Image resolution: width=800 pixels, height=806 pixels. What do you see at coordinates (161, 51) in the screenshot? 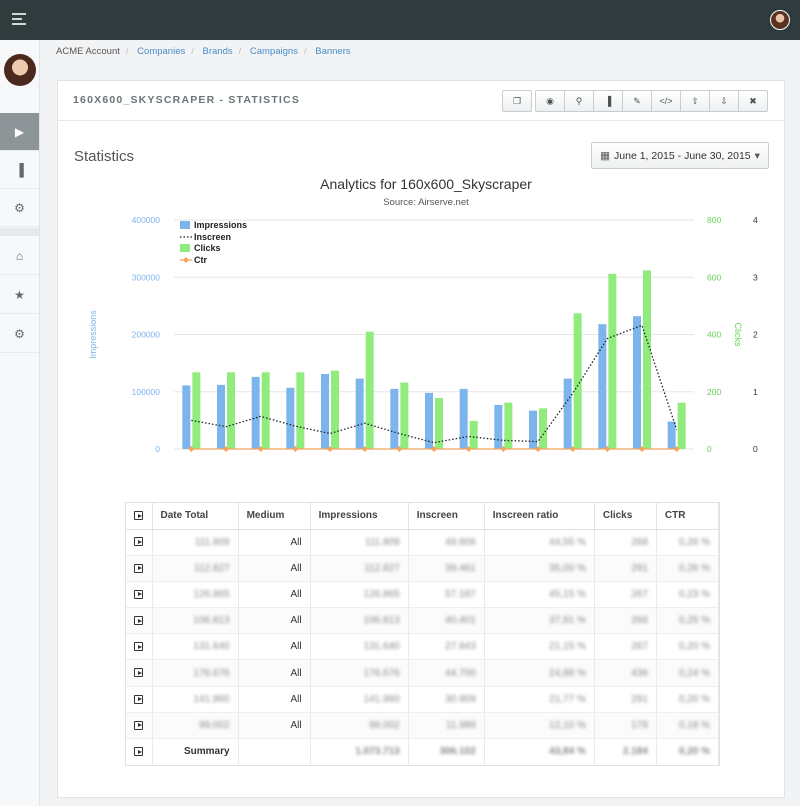
I see `breadcrumb-companies: Companies` at bounding box center [161, 51].